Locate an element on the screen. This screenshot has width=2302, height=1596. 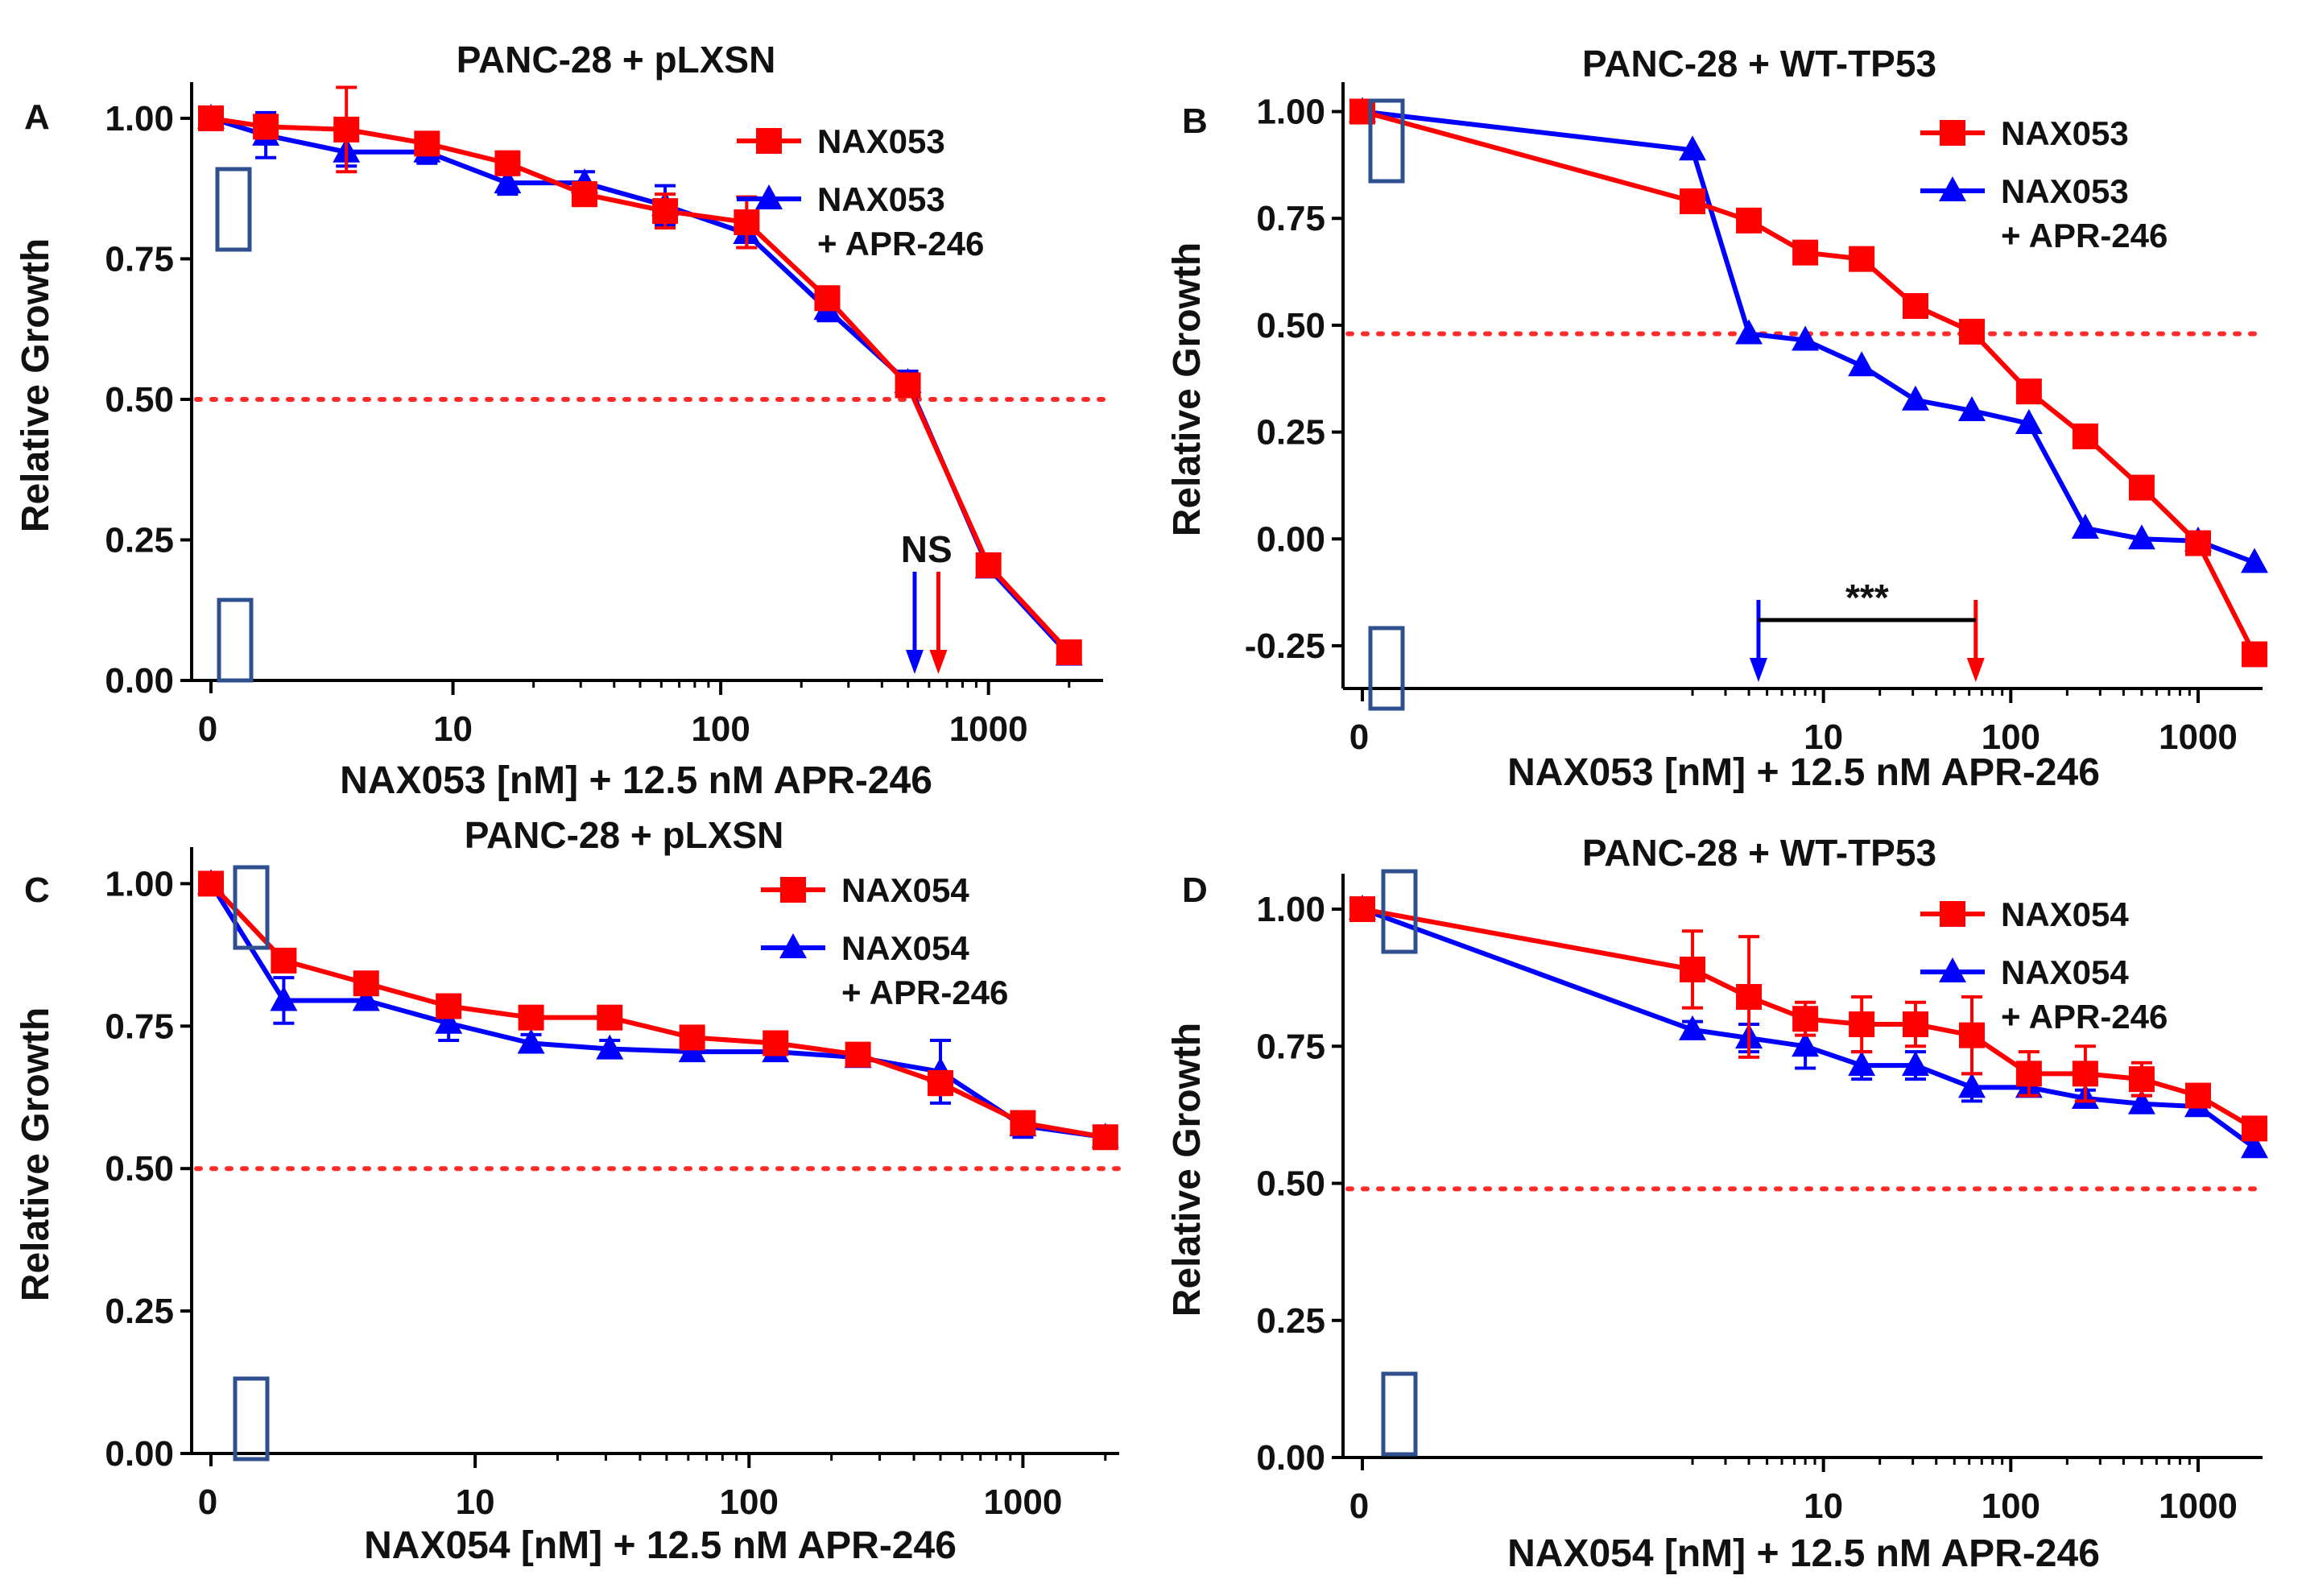
y-tick-label: -0.25 is located at coordinates (1285, 646).